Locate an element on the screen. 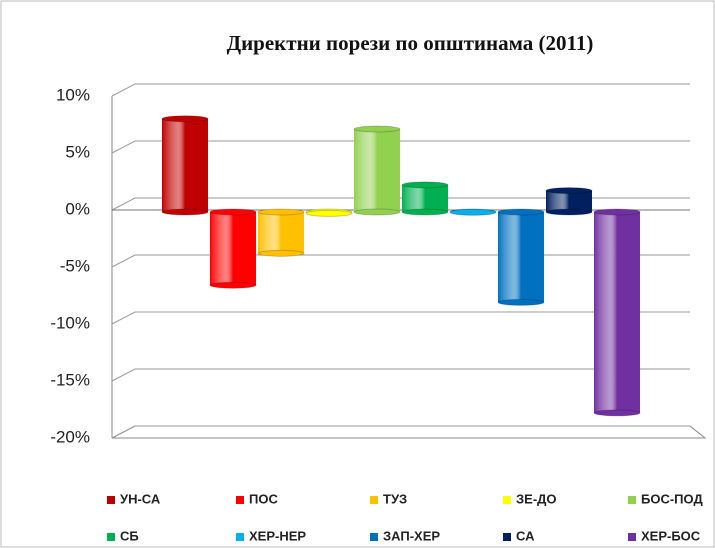  y-tick-label: -10% is located at coordinates (70, 322).